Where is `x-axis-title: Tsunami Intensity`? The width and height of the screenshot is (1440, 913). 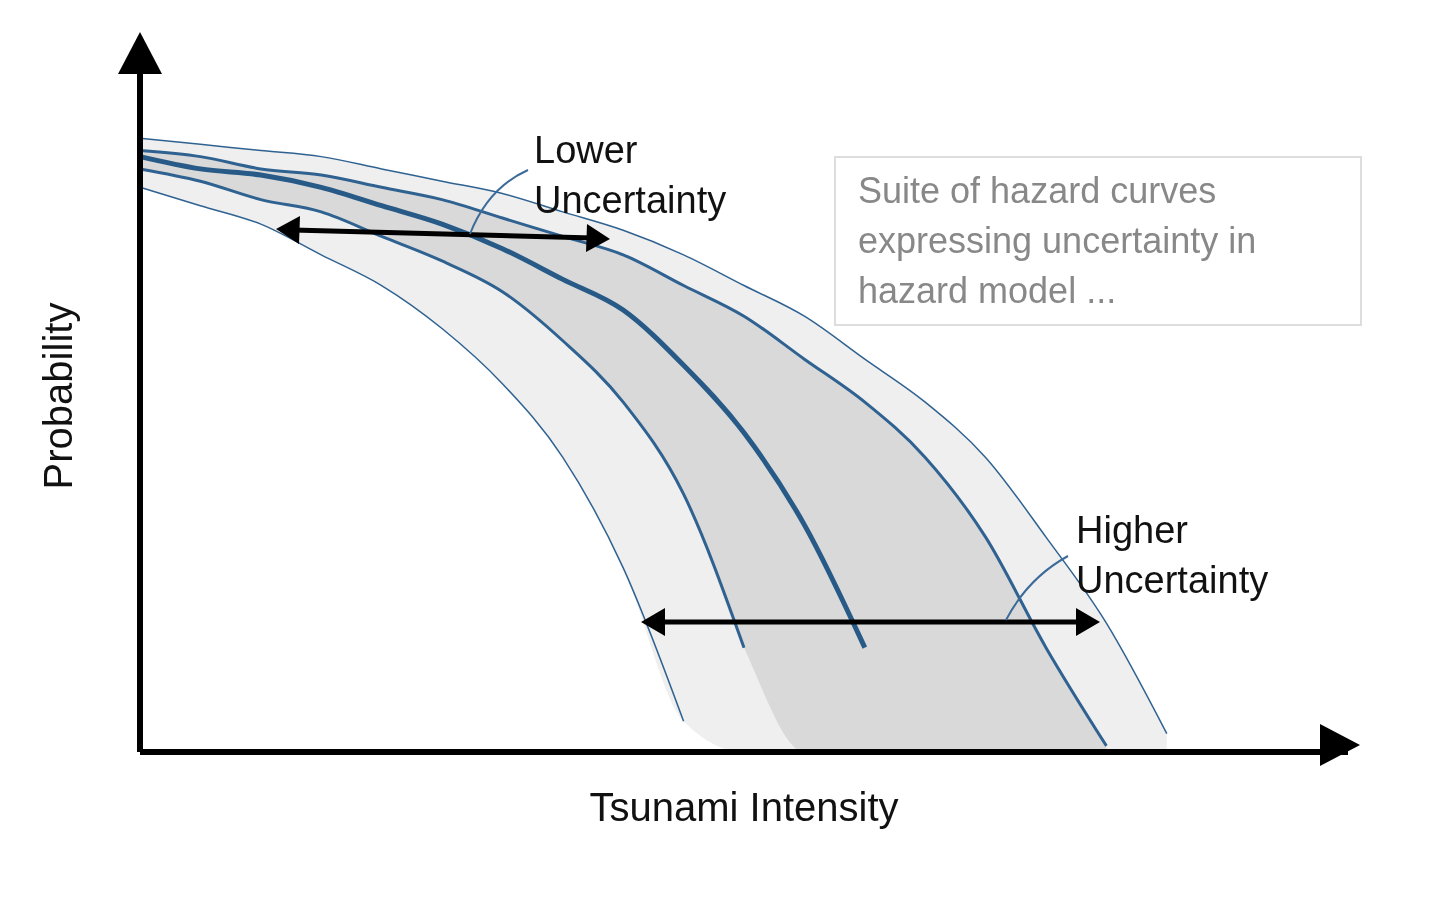 x-axis-title: Tsunami Intensity is located at coordinates (744, 807).